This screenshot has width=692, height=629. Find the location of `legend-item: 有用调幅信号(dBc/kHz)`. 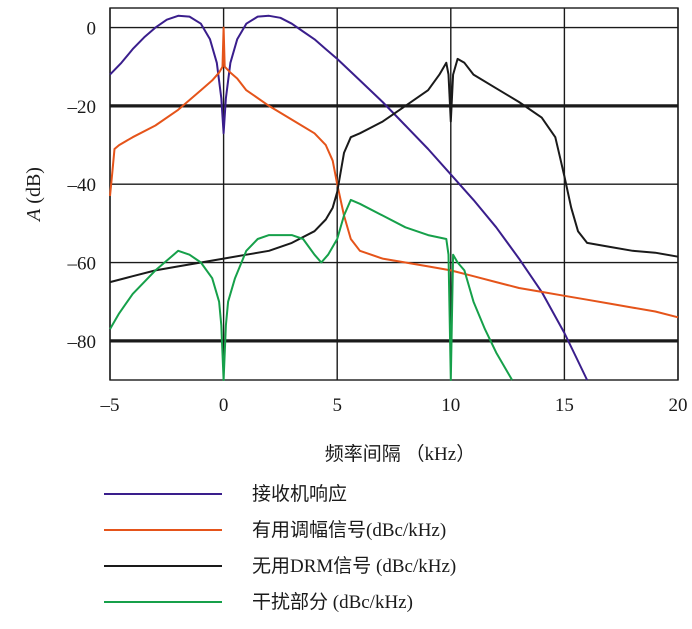

legend-item: 有用调幅信号(dBc/kHz) is located at coordinates (384, 530).